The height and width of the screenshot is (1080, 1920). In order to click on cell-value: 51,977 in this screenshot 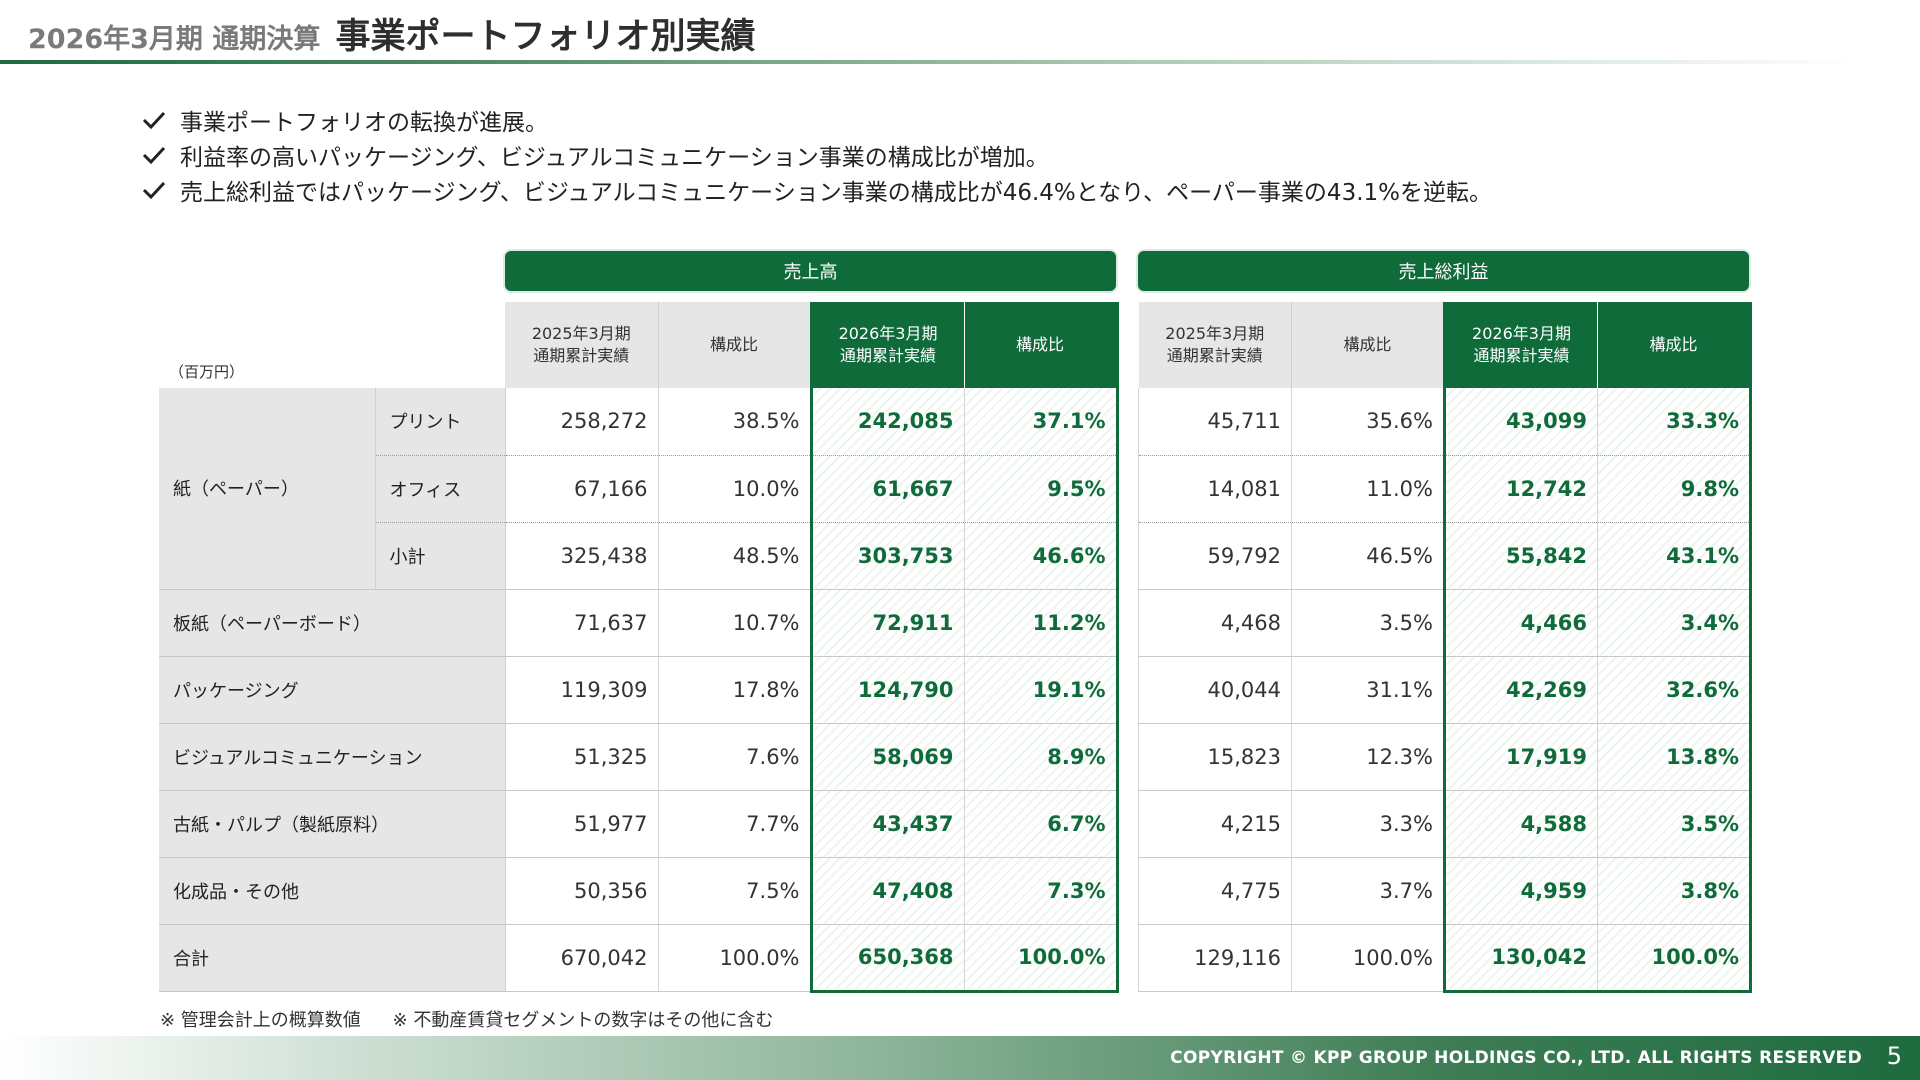, I will do `click(582, 824)`.